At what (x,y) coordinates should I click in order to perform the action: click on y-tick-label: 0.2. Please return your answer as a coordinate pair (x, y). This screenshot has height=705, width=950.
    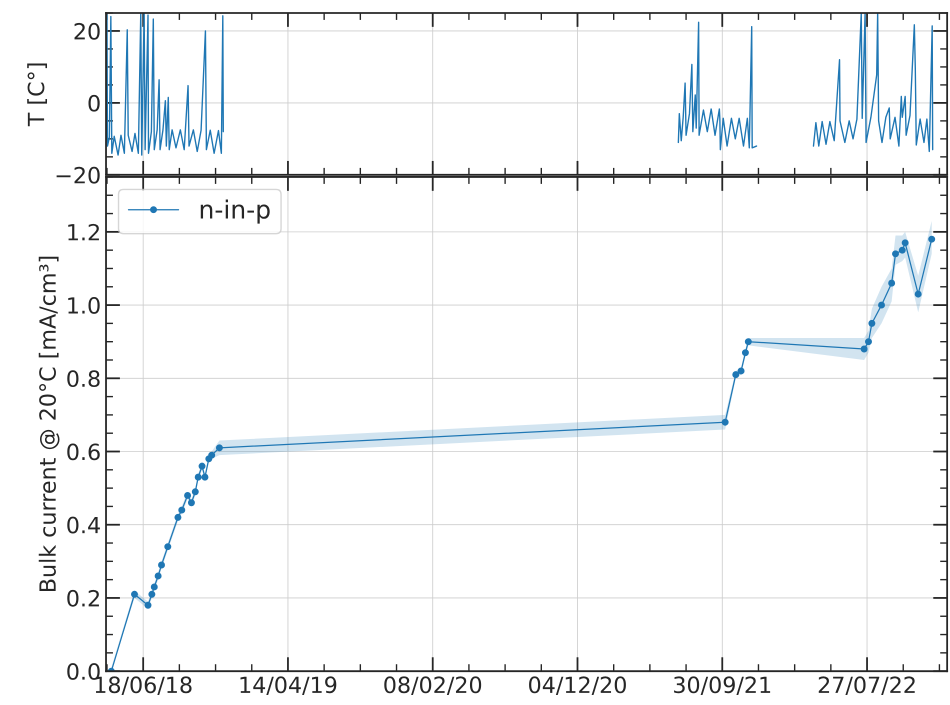
    Looking at the image, I should click on (83, 598).